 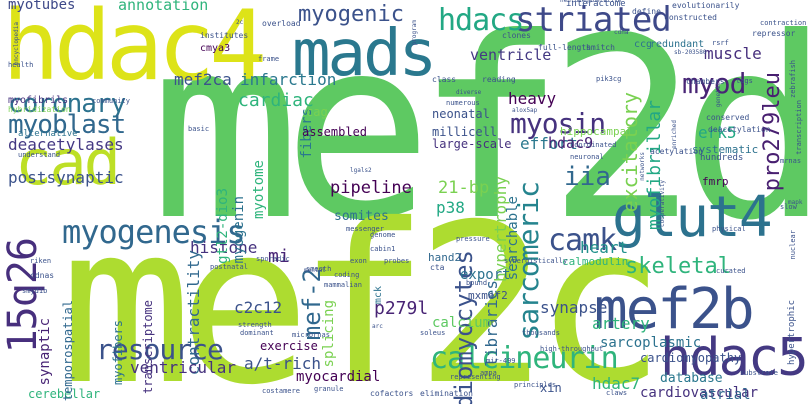 What do you see at coordinates (551, 388) in the screenshot?
I see `word-xin: xin` at bounding box center [551, 388].